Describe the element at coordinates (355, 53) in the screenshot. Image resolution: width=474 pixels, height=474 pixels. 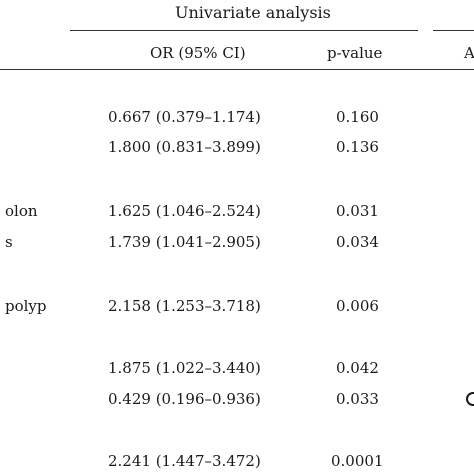
I see `column-header-p-value: p-value` at that location.